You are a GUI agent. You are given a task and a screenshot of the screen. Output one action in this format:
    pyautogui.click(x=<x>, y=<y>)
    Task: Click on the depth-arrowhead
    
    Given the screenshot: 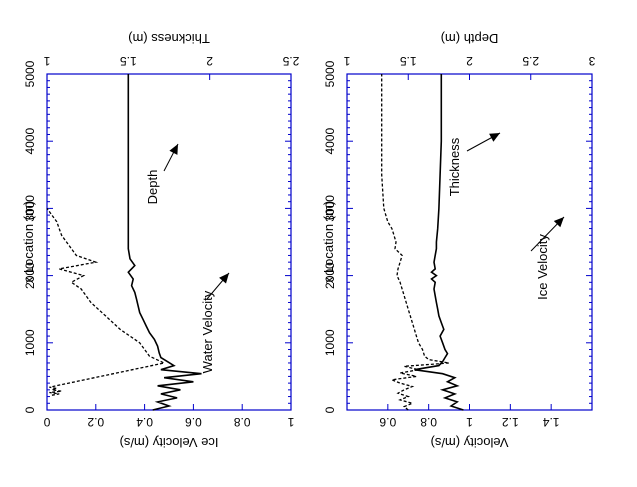 What is the action you would take?
    pyautogui.click(x=173, y=149)
    